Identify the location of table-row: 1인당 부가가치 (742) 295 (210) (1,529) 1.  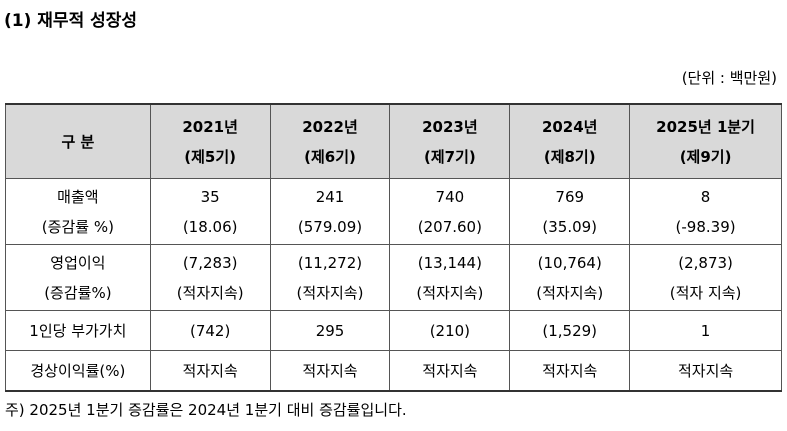
(393, 330).